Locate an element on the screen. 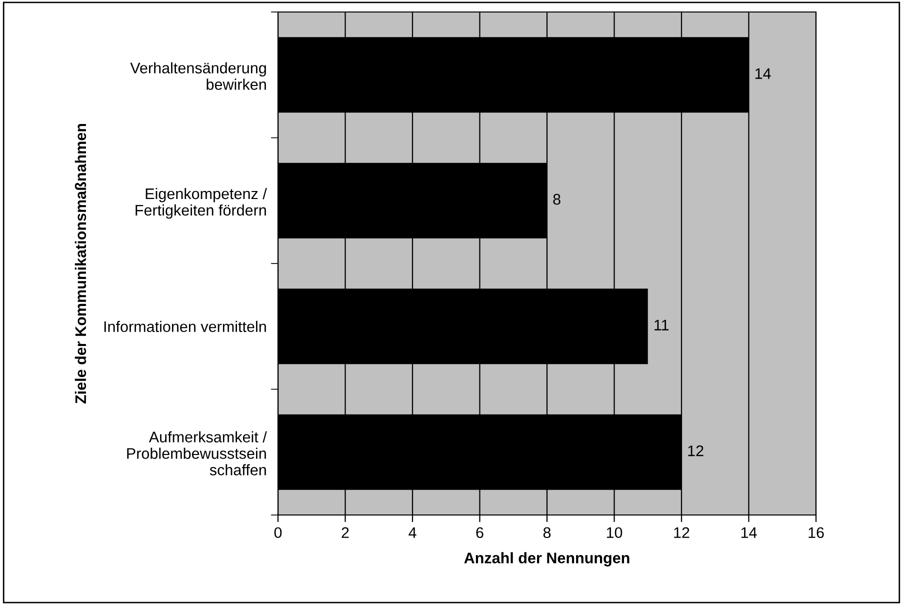  y-tick-label: Informationen vermitteln is located at coordinates (185, 326).